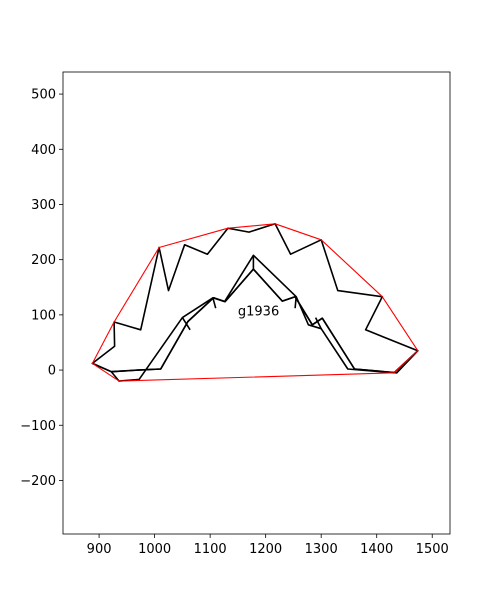  Describe the element at coordinates (38, 481) in the screenshot. I see `y-tick-label: −200` at that location.